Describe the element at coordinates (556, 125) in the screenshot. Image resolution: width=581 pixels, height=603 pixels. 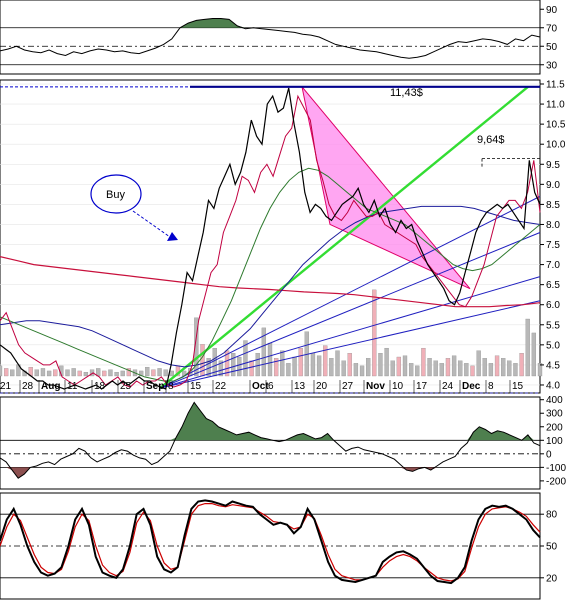
I see `y-tick-label: 10.5` at that location.